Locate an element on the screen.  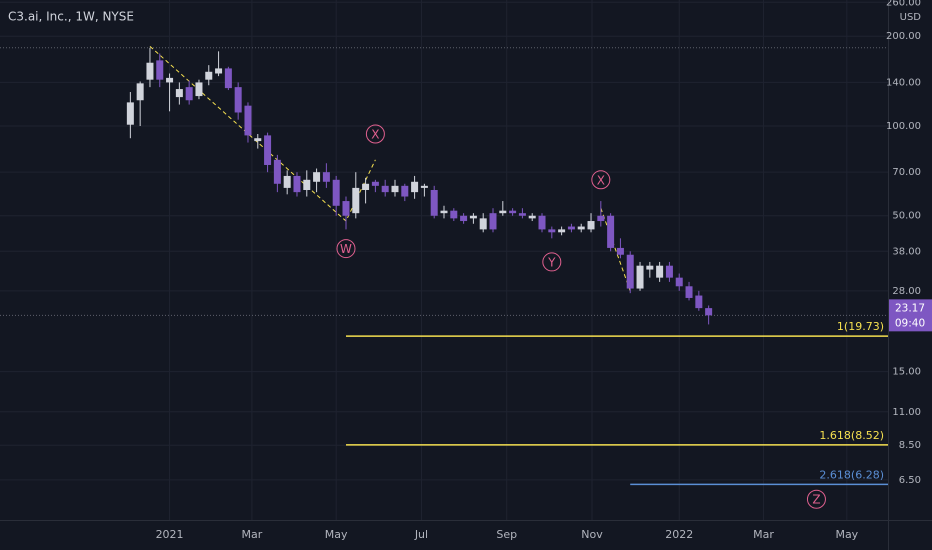
wave-label: Y is located at coordinates (551, 262).